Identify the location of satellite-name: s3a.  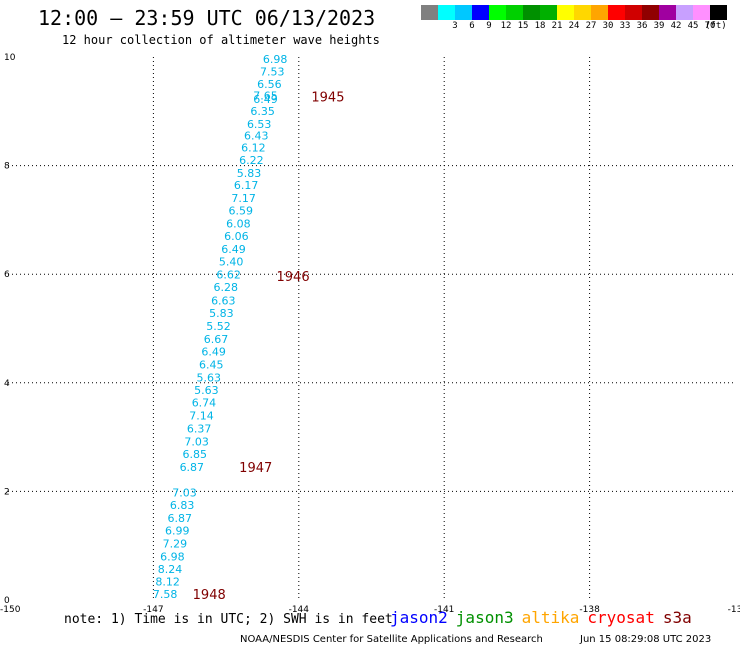
(677, 617).